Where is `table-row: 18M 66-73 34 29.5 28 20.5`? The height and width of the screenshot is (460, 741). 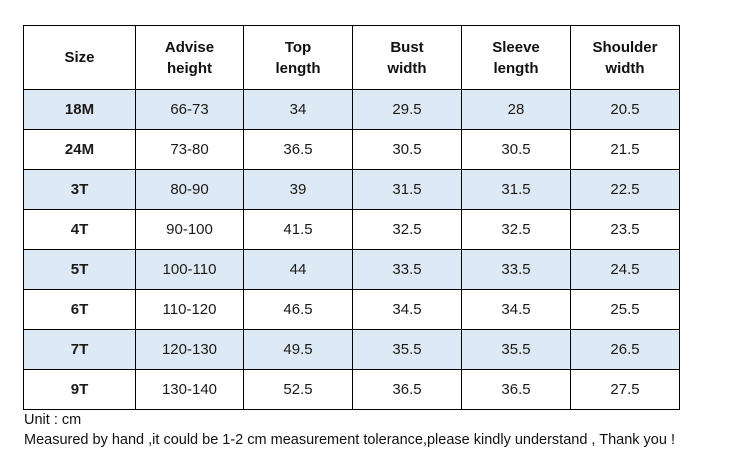
table-row: 18M 66-73 34 29.5 28 20.5 is located at coordinates (351, 109).